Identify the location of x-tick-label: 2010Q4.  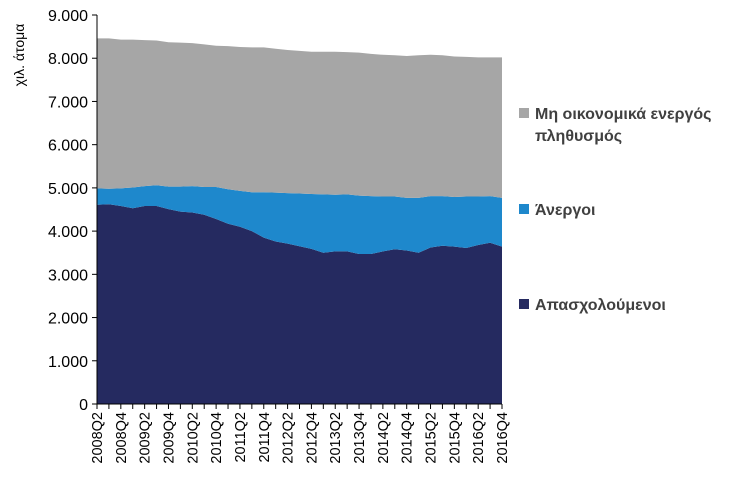
(217, 438).